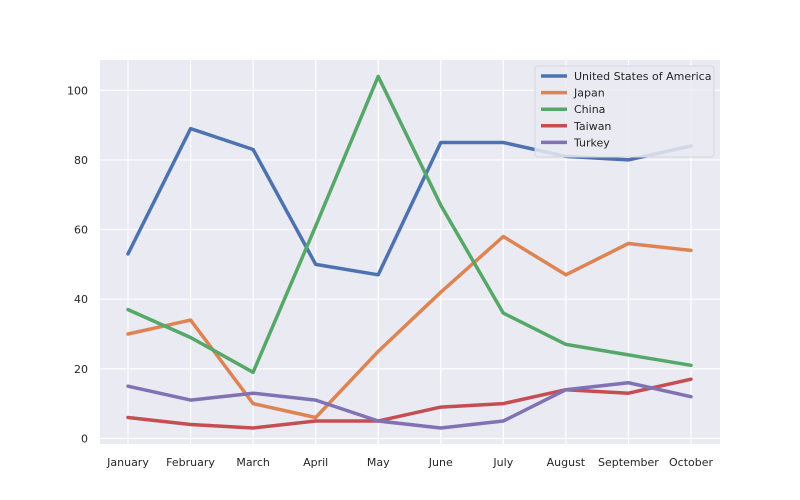  What do you see at coordinates (502, 462) in the screenshot?
I see `x-tick-label: July` at bounding box center [502, 462].